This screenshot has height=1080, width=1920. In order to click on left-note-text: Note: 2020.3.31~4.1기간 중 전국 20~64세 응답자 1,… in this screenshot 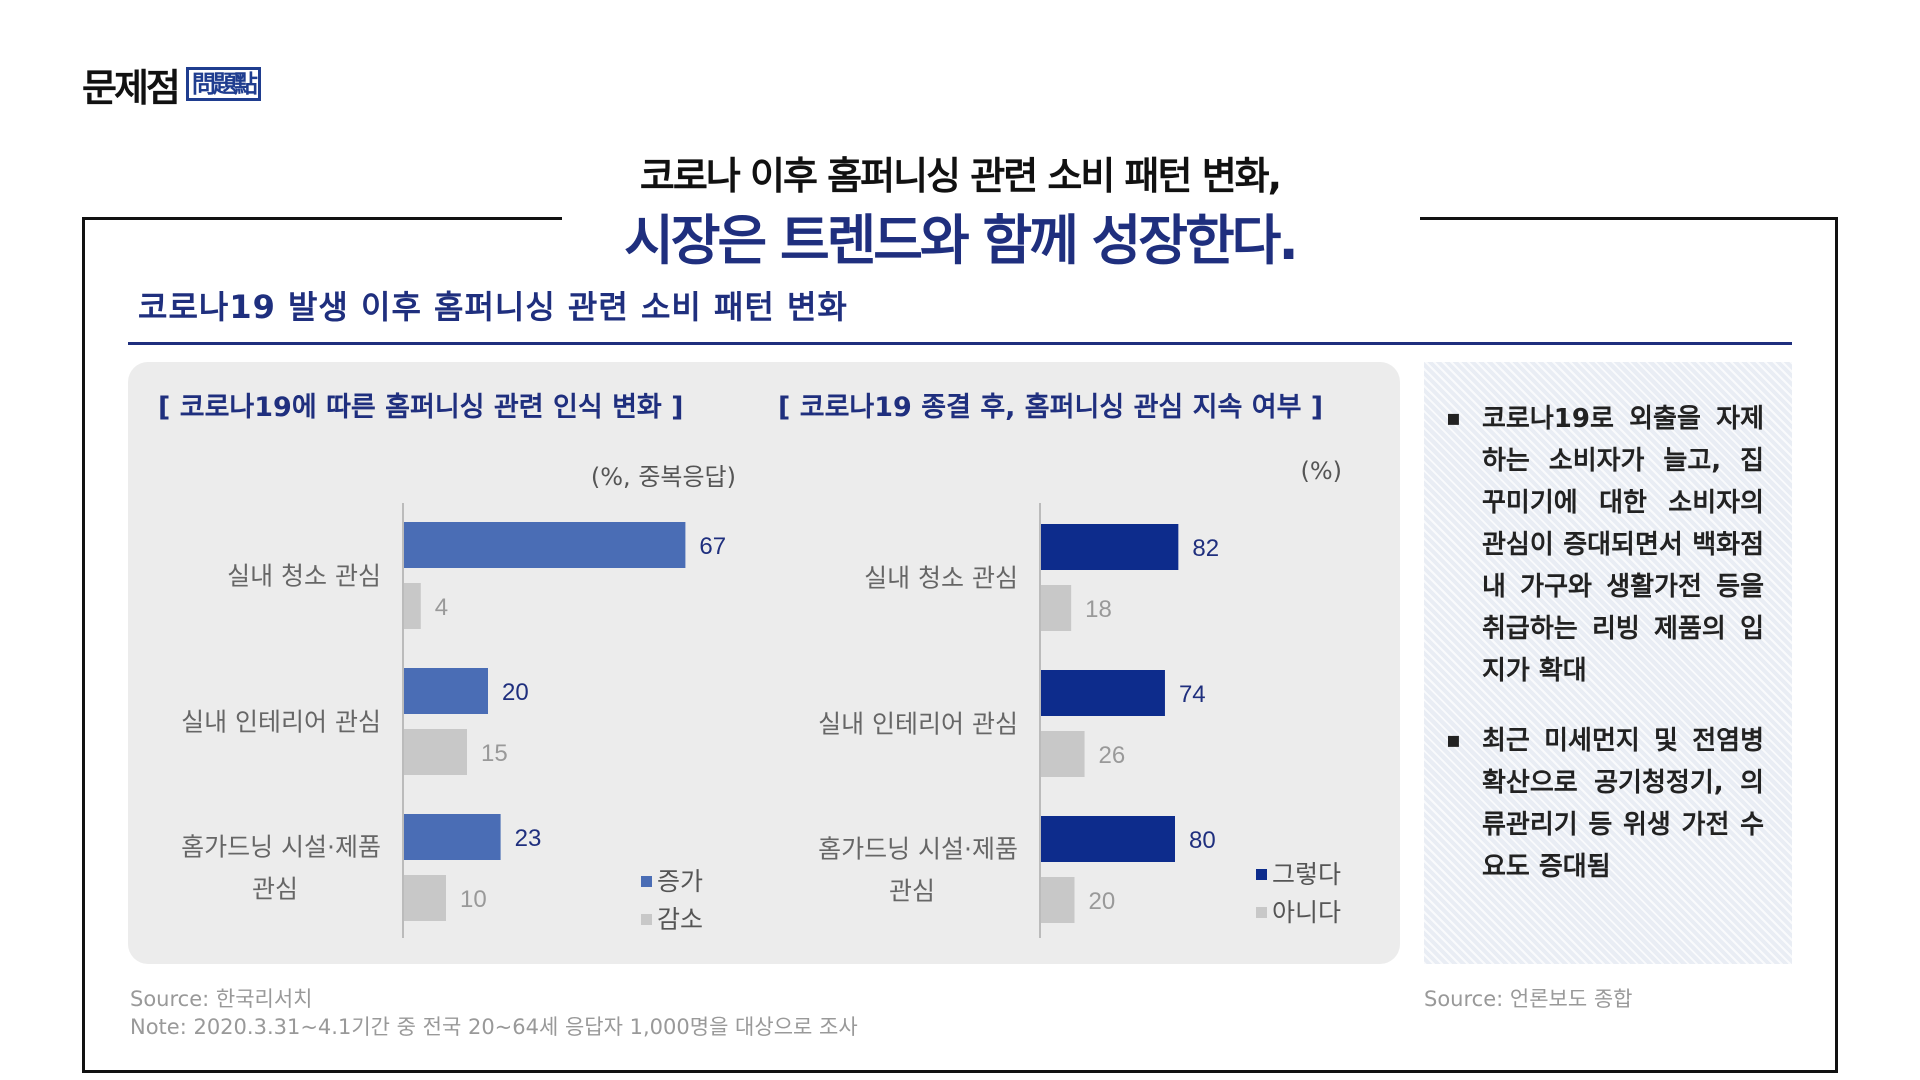, I will do `click(494, 1027)`.